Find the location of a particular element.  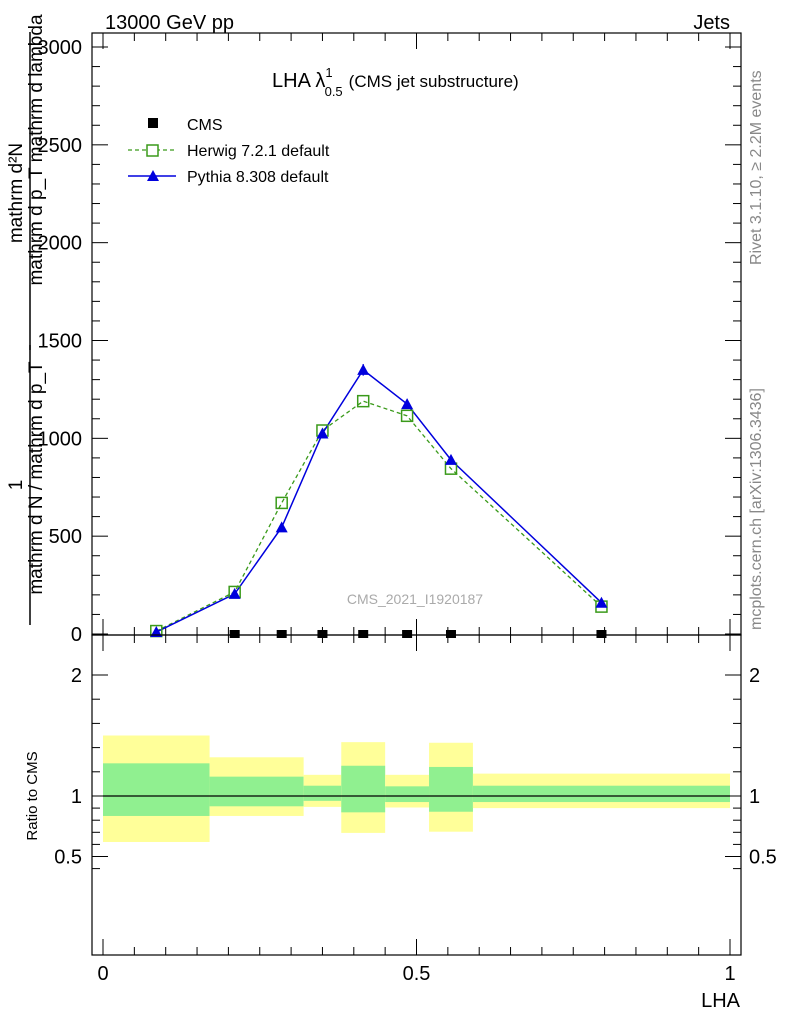

legend-label-herwig: Herwig 7.2.1 default is located at coordinates (258, 151).